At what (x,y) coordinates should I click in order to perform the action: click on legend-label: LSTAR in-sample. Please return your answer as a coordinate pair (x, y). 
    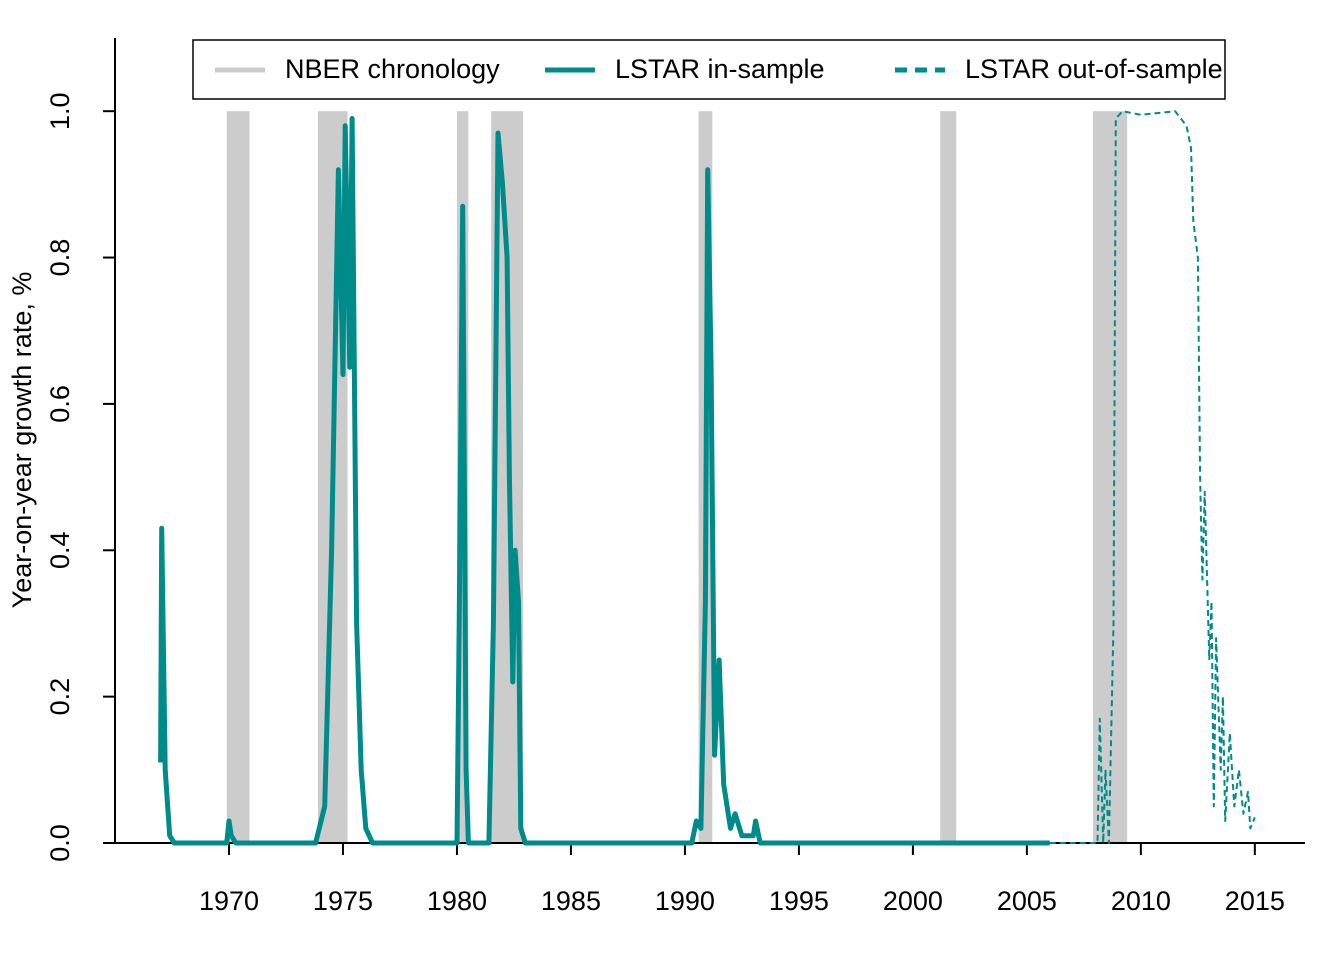
    Looking at the image, I should click on (720, 69).